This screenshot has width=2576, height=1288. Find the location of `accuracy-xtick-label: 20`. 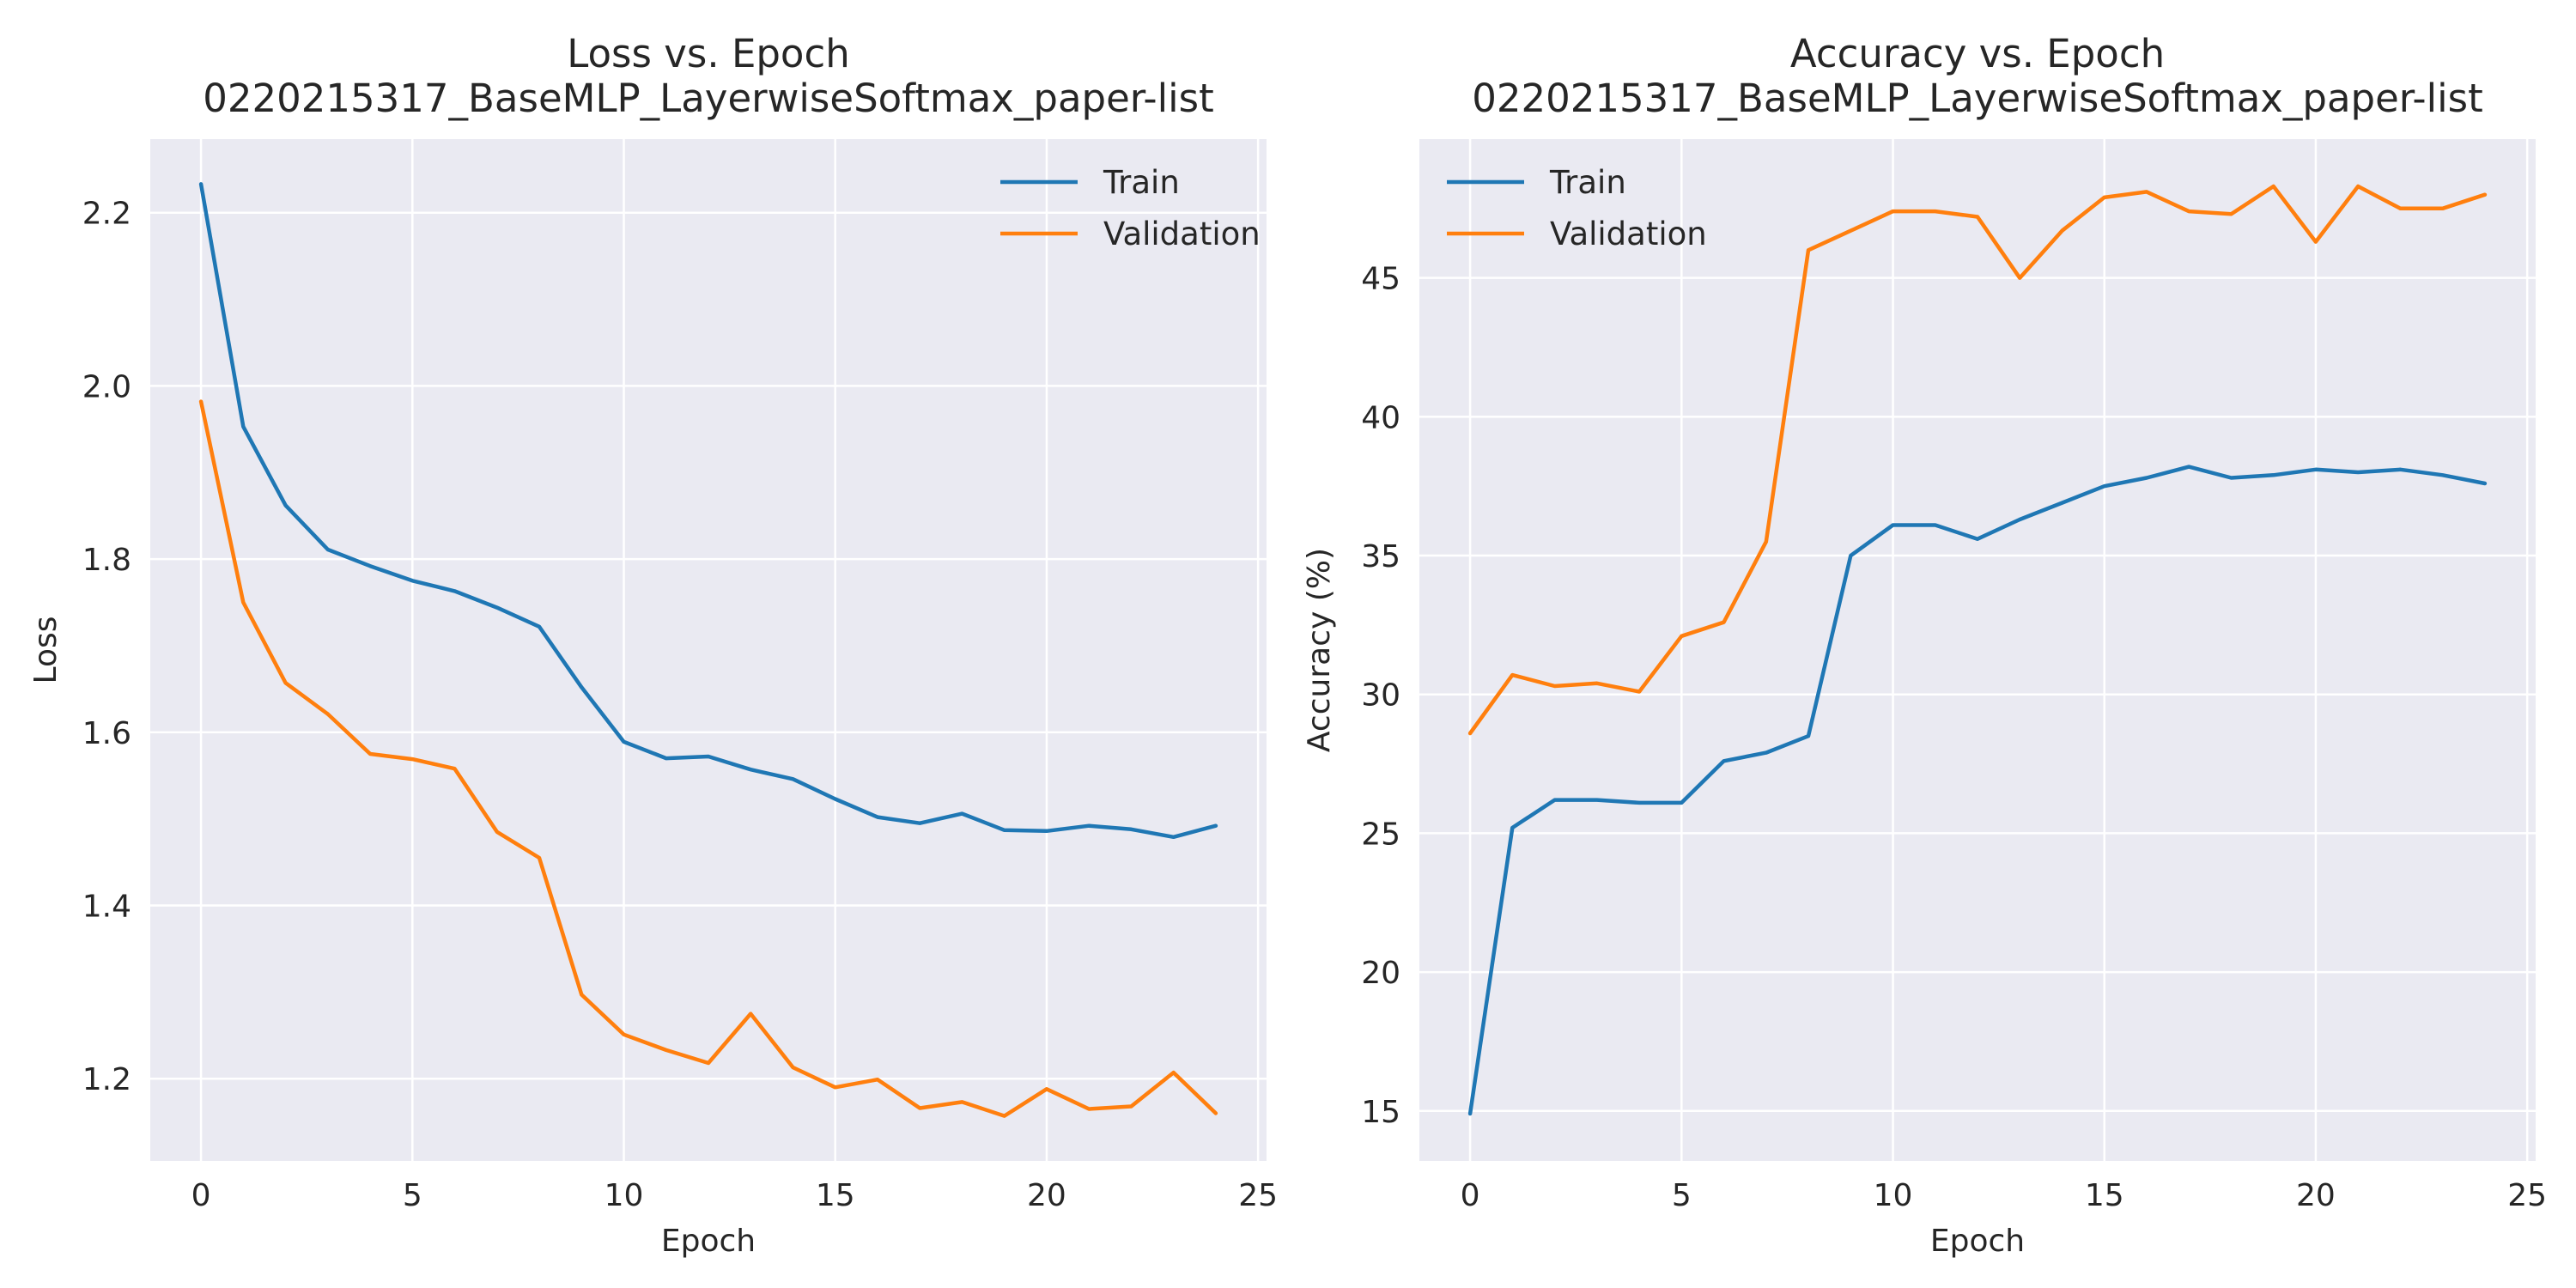

accuracy-xtick-label: 20 is located at coordinates (2316, 1195).